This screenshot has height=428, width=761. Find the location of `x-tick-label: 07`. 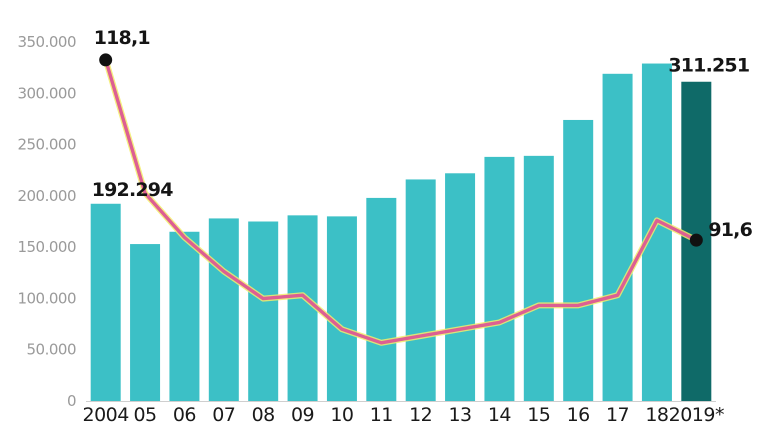

x-tick-label: 07 is located at coordinates (223, 415).